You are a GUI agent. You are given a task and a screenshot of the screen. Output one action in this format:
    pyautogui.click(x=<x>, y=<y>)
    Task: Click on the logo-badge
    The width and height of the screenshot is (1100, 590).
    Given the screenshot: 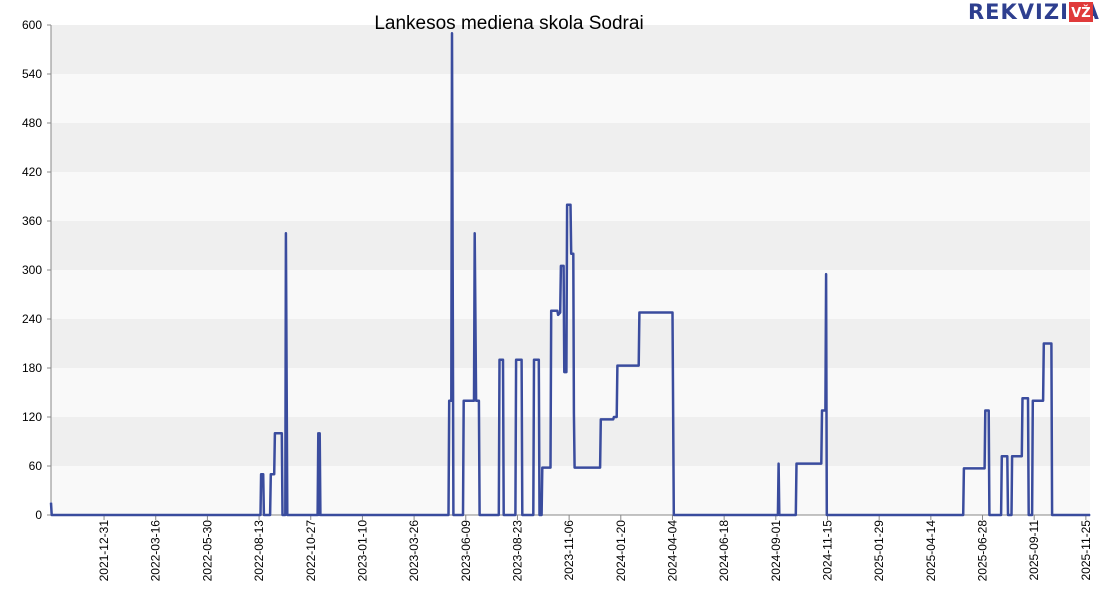 What is the action you would take?
    pyautogui.click(x=1081, y=12)
    